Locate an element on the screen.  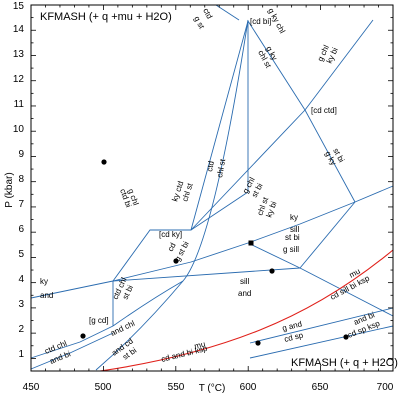
y-tick-label: 7 is located at coordinates (21, 204).